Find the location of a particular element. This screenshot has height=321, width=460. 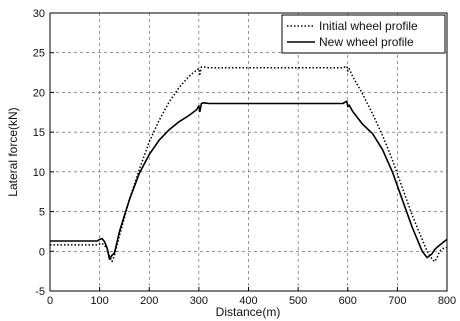

y-tick-label: 20 is located at coordinates (39, 93).